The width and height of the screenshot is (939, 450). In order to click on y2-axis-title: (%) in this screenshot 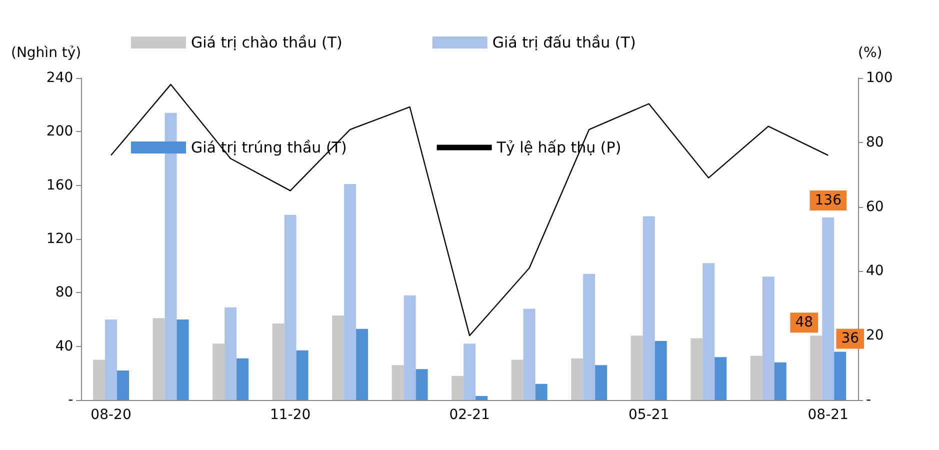, I will do `click(870, 53)`.